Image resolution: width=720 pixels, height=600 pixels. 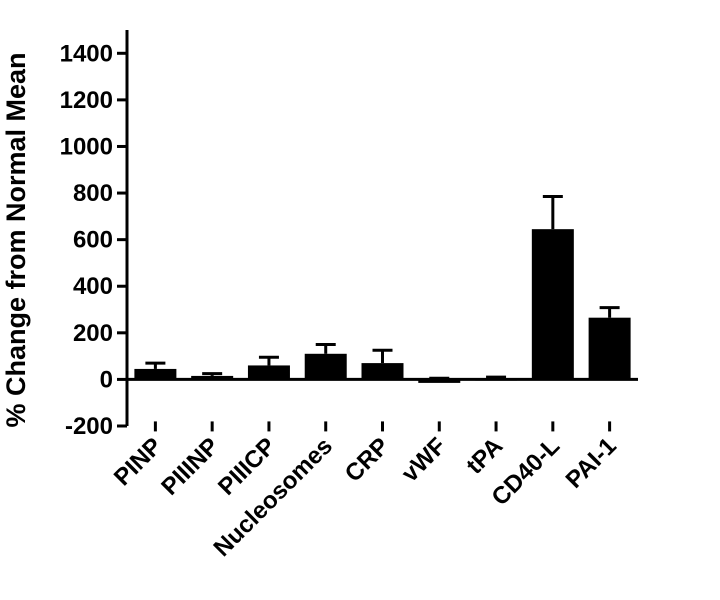 What do you see at coordinates (93, 193) in the screenshot?
I see `y-tick-label: 800` at bounding box center [93, 193].